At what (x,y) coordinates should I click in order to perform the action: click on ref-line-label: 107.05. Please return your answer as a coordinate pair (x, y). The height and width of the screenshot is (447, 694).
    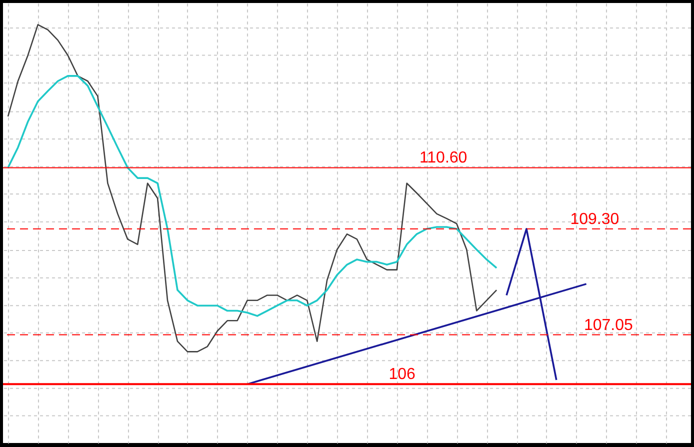
    Looking at the image, I should click on (609, 325).